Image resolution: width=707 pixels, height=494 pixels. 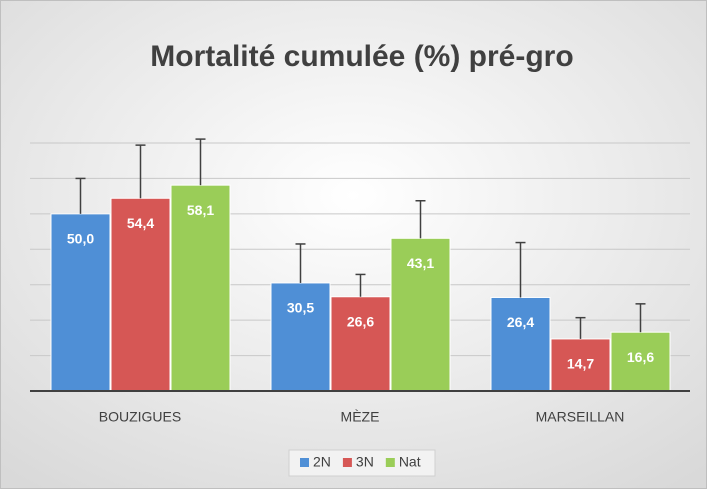 I want to click on legend-label: 3N, so click(x=365, y=462).